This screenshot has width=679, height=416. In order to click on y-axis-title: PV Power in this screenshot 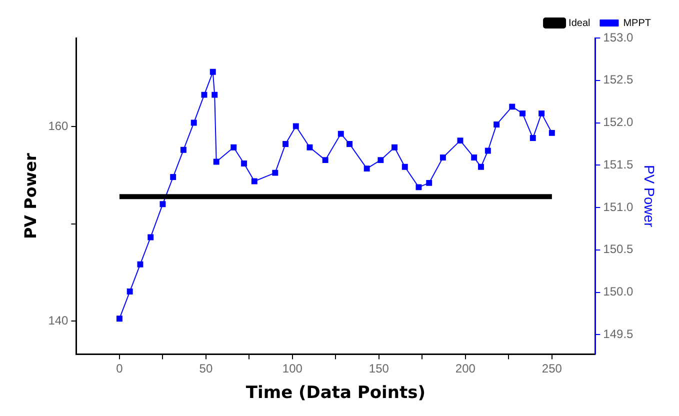, I will do `click(30, 196)`.